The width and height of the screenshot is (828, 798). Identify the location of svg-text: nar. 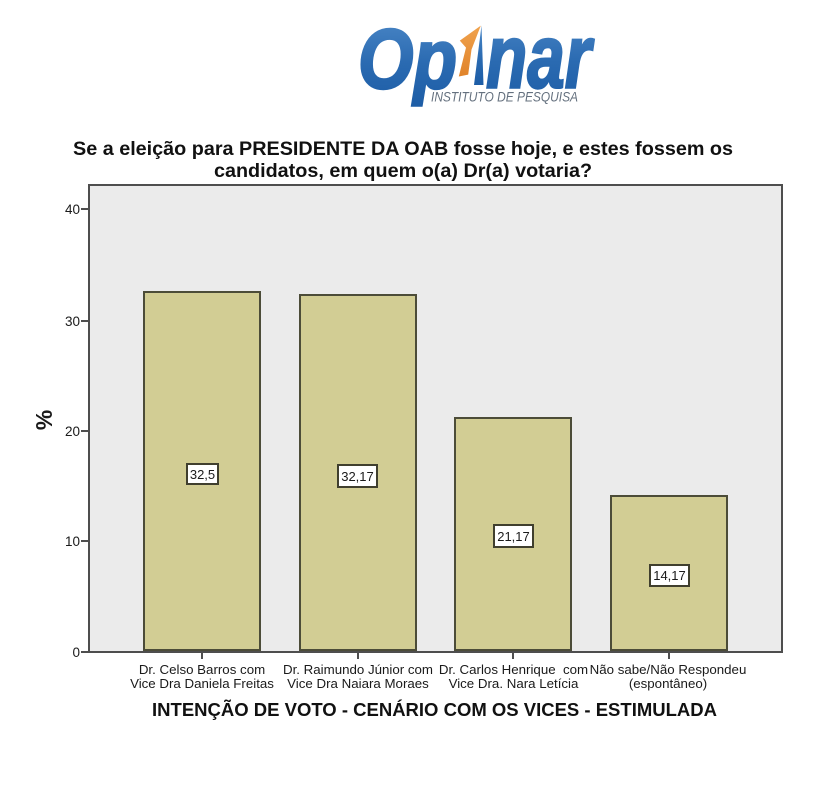
(540, 63).